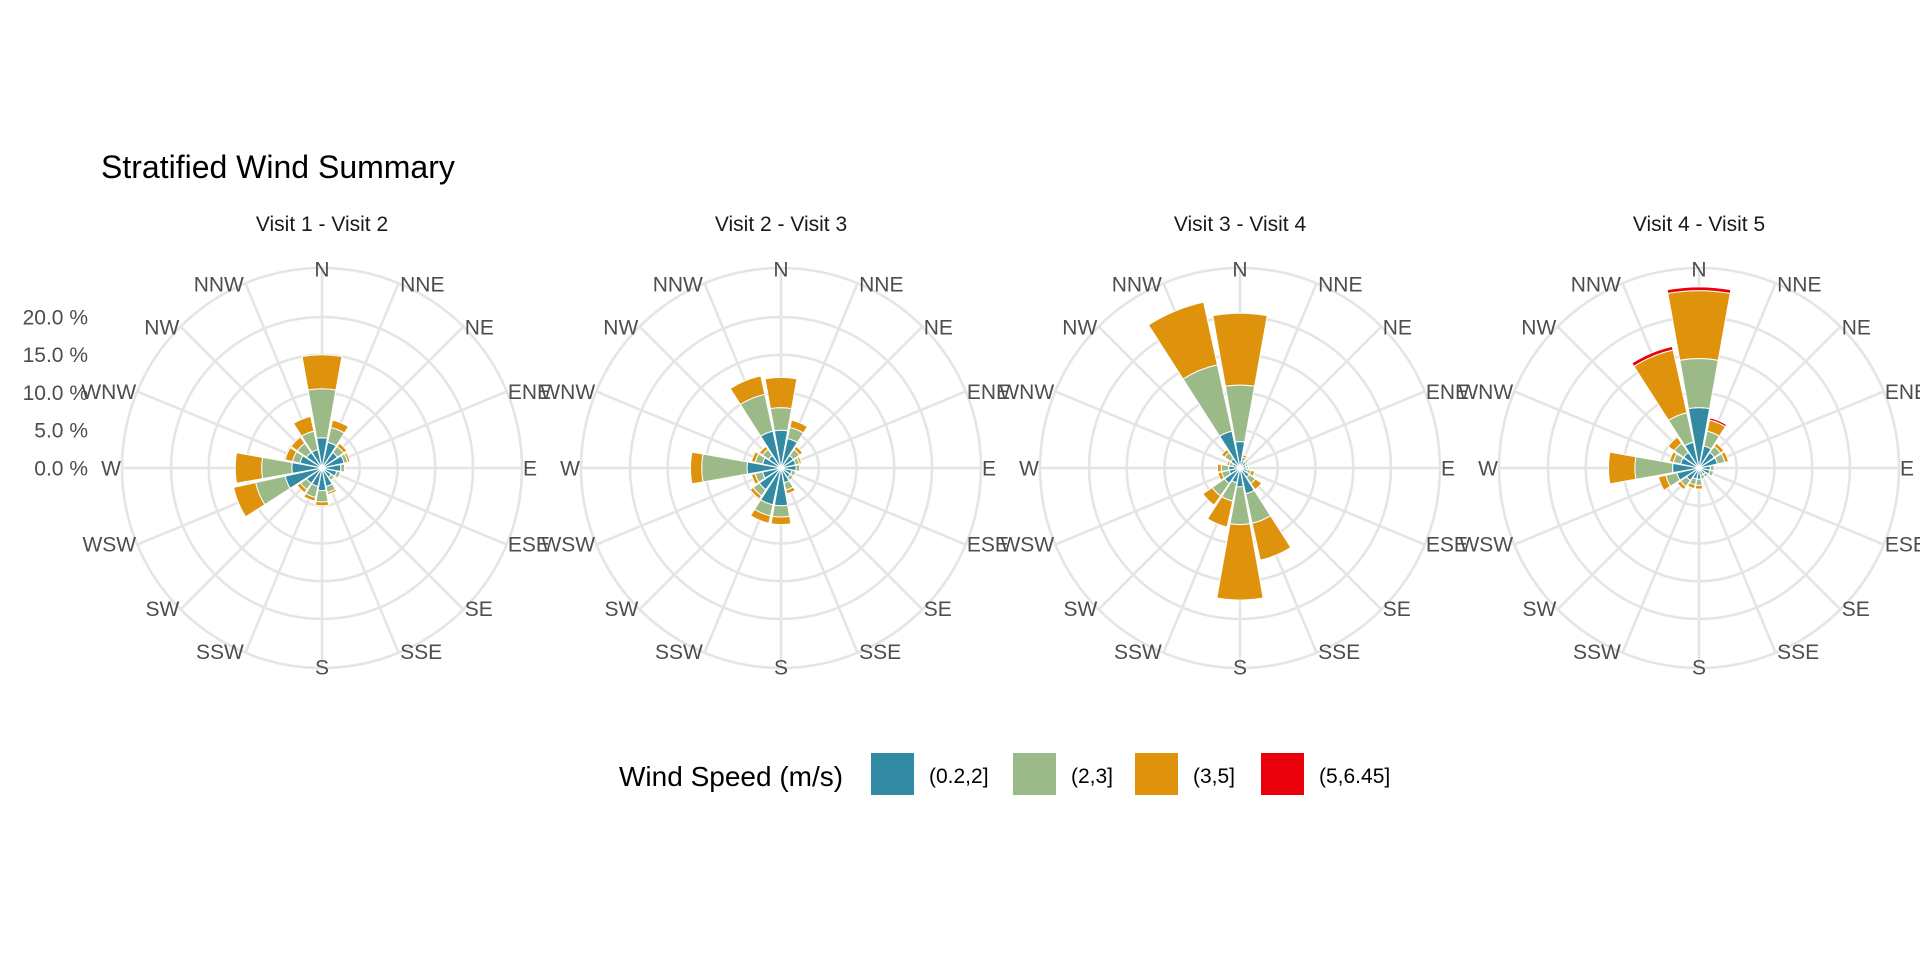 The image size is (1920, 960). Describe the element at coordinates (1214, 776) in the screenshot. I see `legend-label: (3,5]` at that location.